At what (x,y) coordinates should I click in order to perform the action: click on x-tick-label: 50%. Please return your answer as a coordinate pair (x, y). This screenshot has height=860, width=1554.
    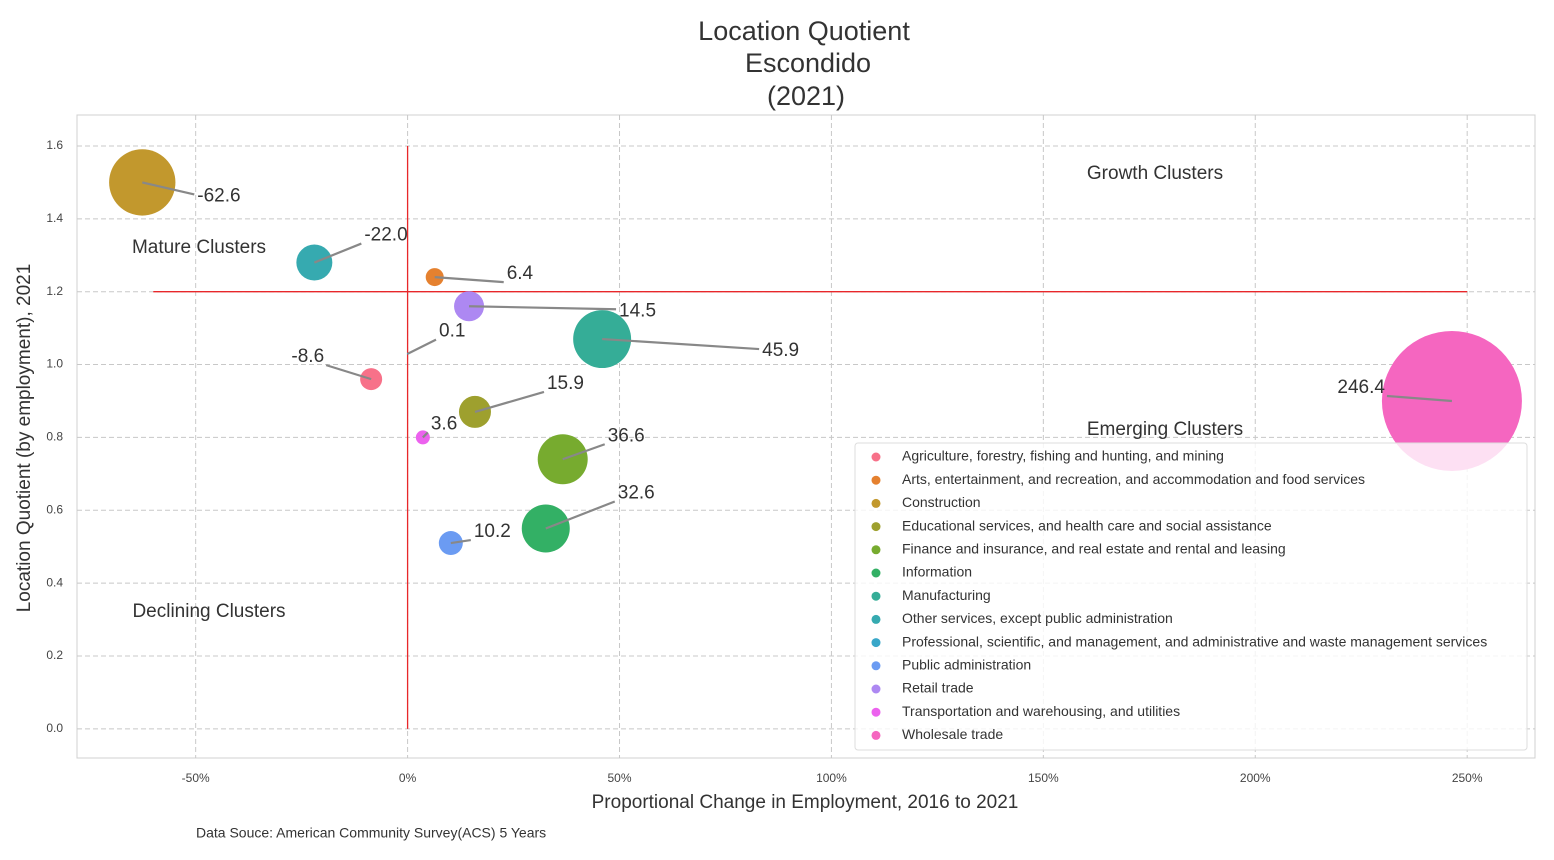
    Looking at the image, I should click on (619, 778).